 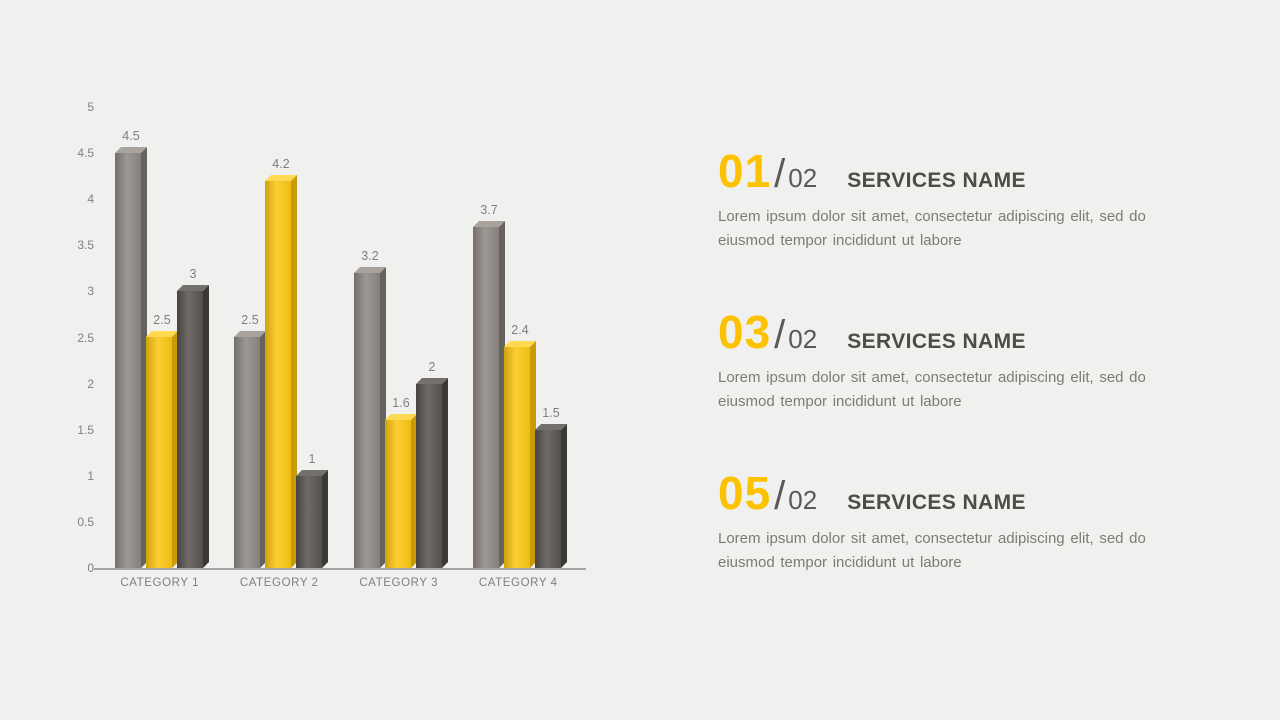 I want to click on y-axis: 5 4.5 4 3.5 3 2.5 2 1.5 1 0.5 0, so click(x=77, y=337).